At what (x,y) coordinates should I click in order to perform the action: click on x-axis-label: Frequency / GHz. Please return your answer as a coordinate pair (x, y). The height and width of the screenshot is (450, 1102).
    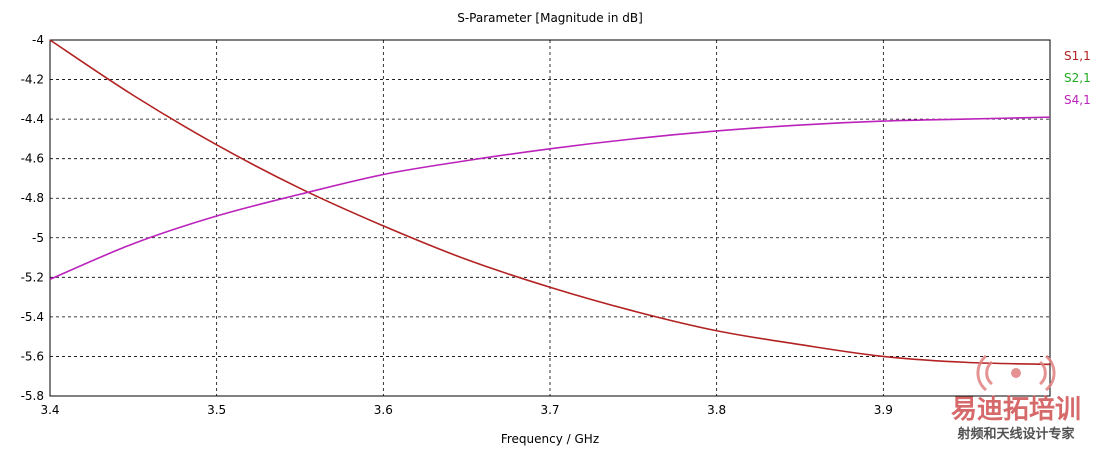
    Looking at the image, I should click on (550, 439).